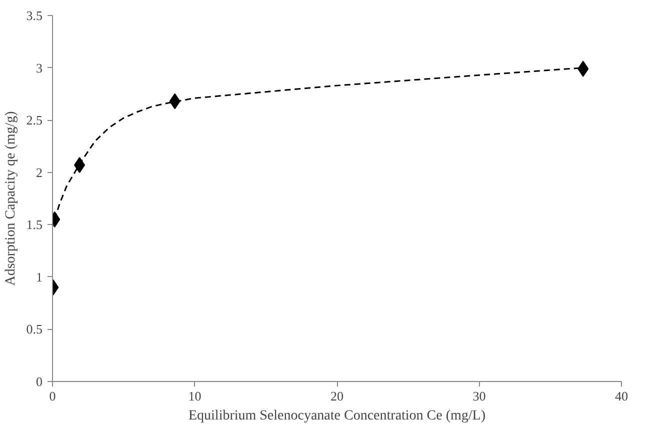  Describe the element at coordinates (34, 329) in the screenshot. I see `y-tick-label: 0.5` at that location.